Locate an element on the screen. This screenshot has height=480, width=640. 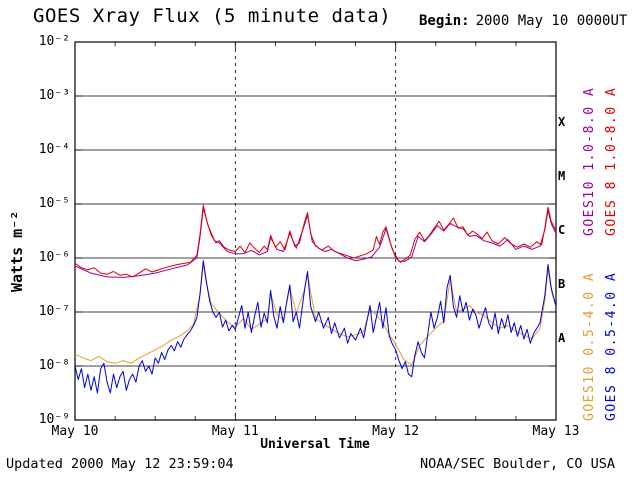
begin-label: Begin: is located at coordinates (444, 21).